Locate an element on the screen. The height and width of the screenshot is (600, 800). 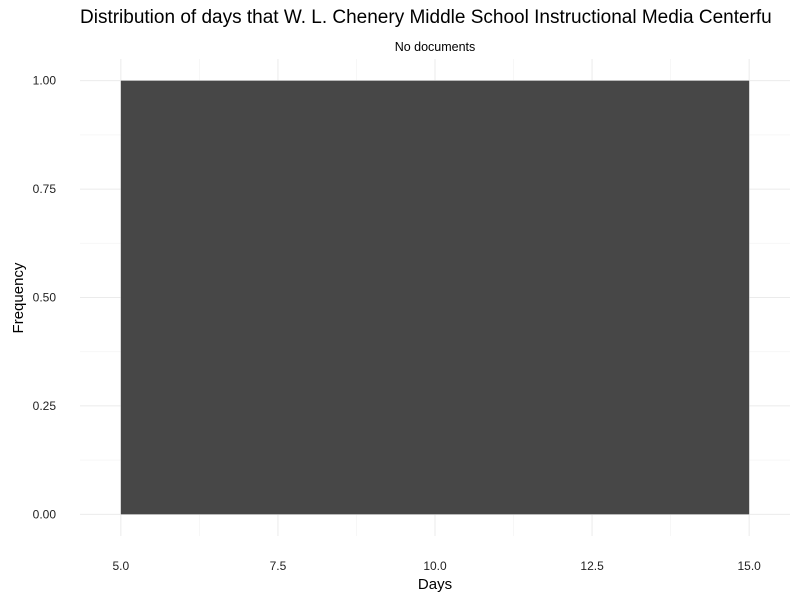
x-tick-label: 12.5 is located at coordinates (592, 566).